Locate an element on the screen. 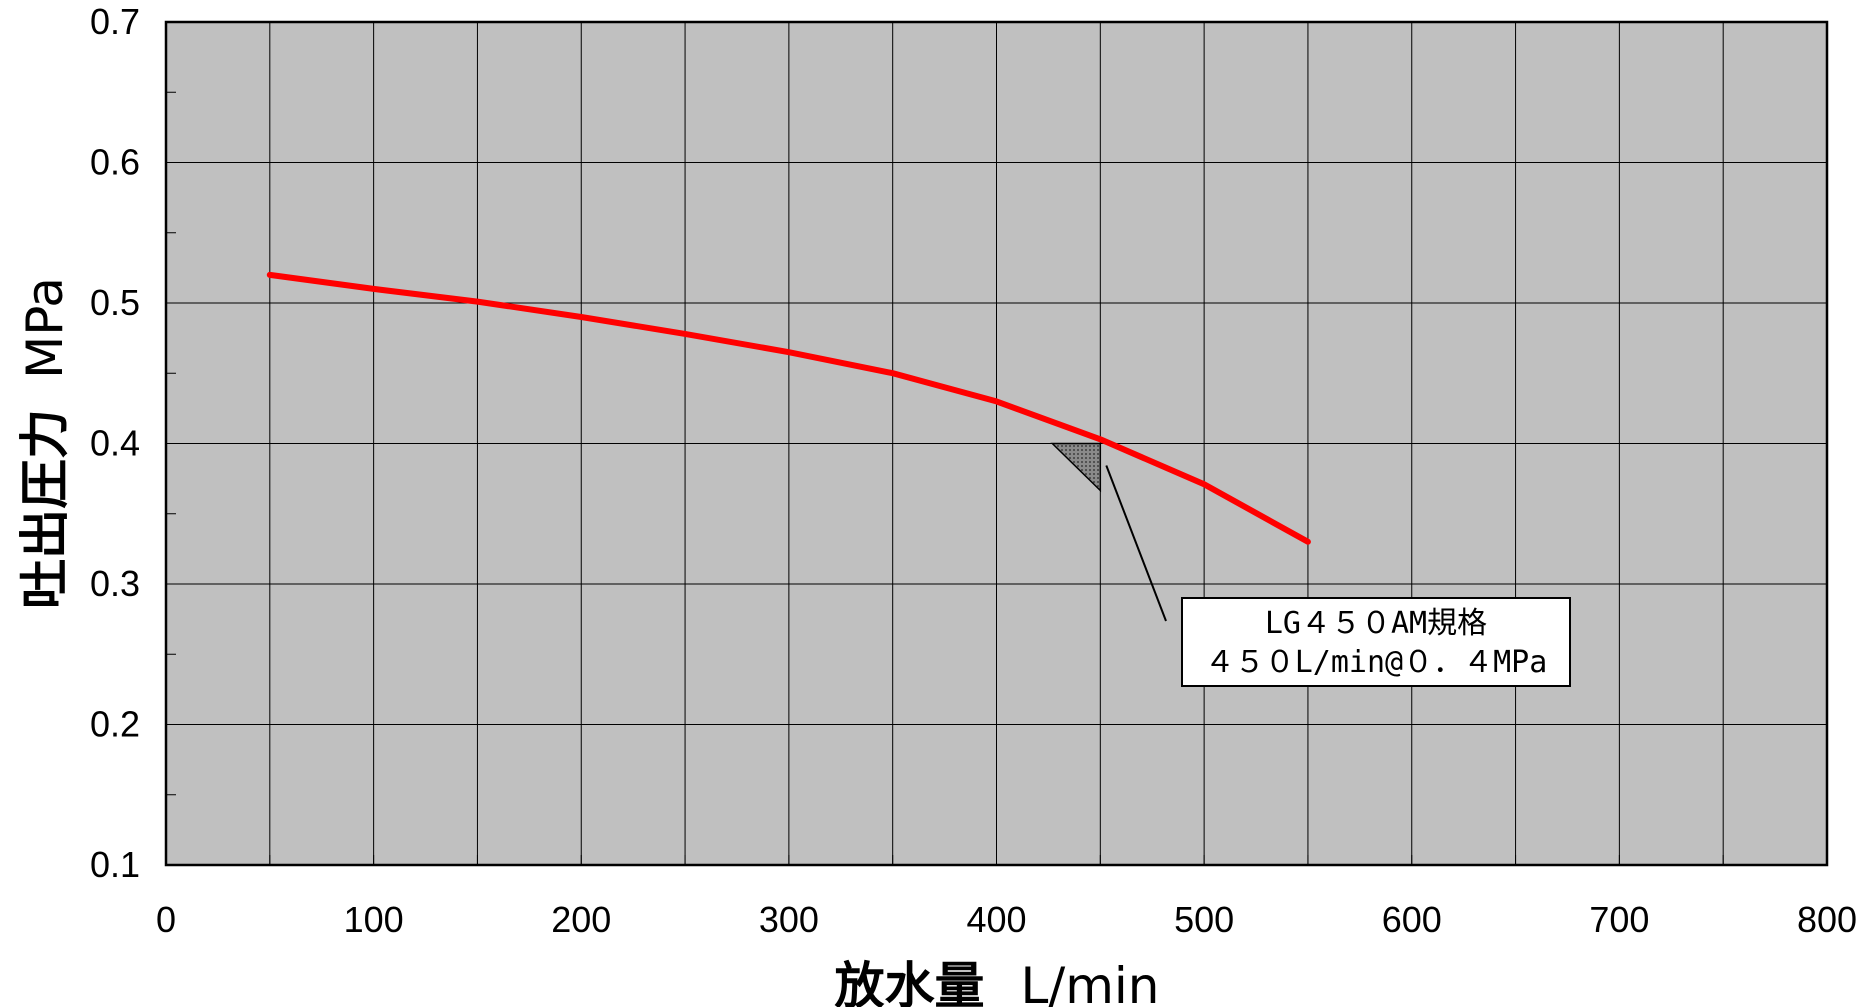 Image resolution: width=1870 pixels, height=1007 pixels. x-tick-label: 0 is located at coordinates (166, 919).